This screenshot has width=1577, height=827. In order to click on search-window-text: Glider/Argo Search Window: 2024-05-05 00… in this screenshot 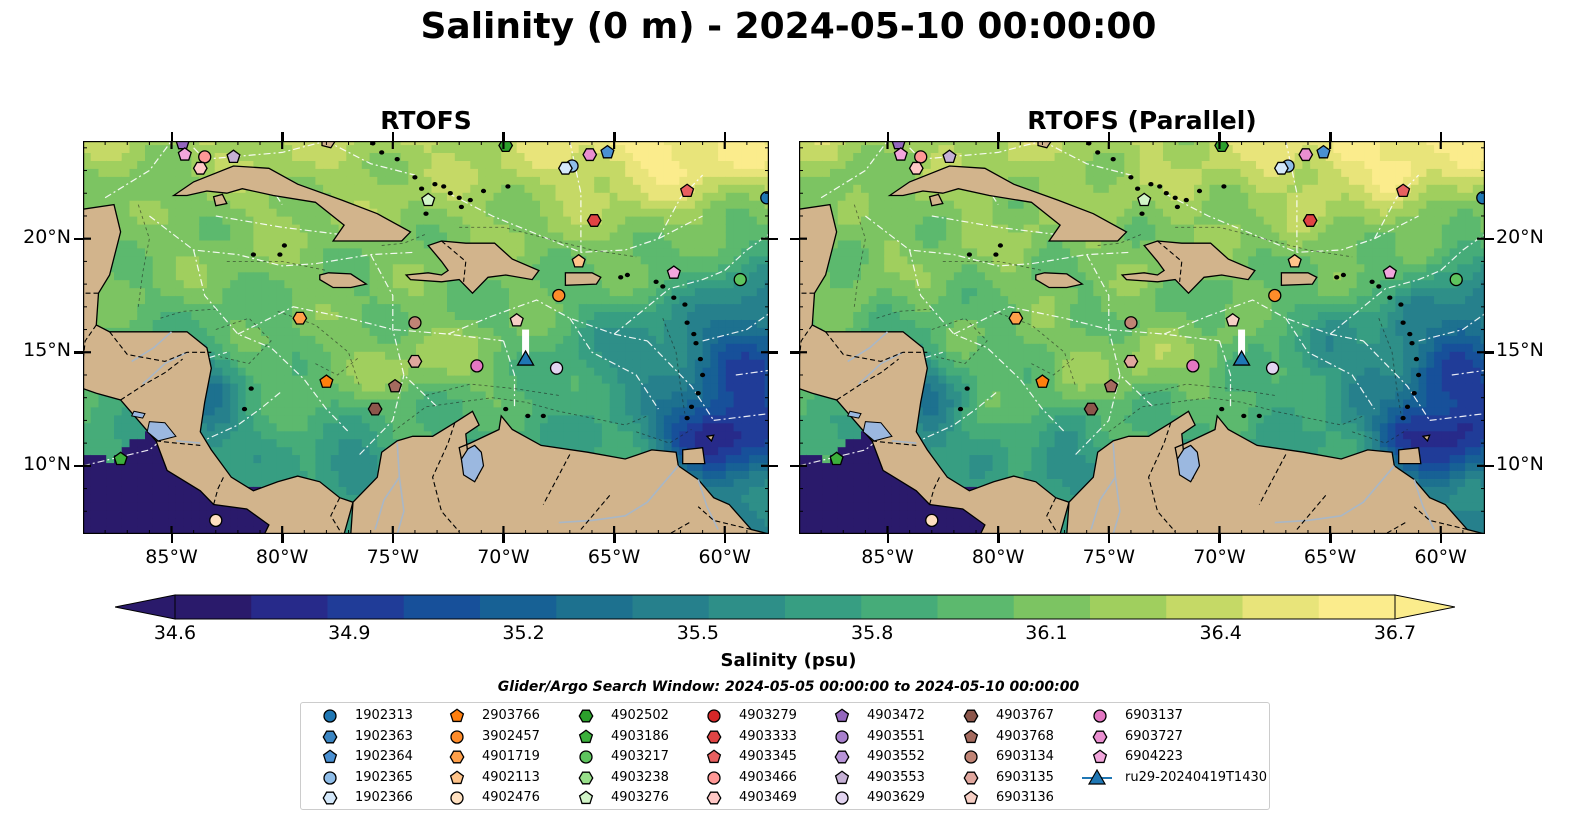, I will do `click(788, 687)`.